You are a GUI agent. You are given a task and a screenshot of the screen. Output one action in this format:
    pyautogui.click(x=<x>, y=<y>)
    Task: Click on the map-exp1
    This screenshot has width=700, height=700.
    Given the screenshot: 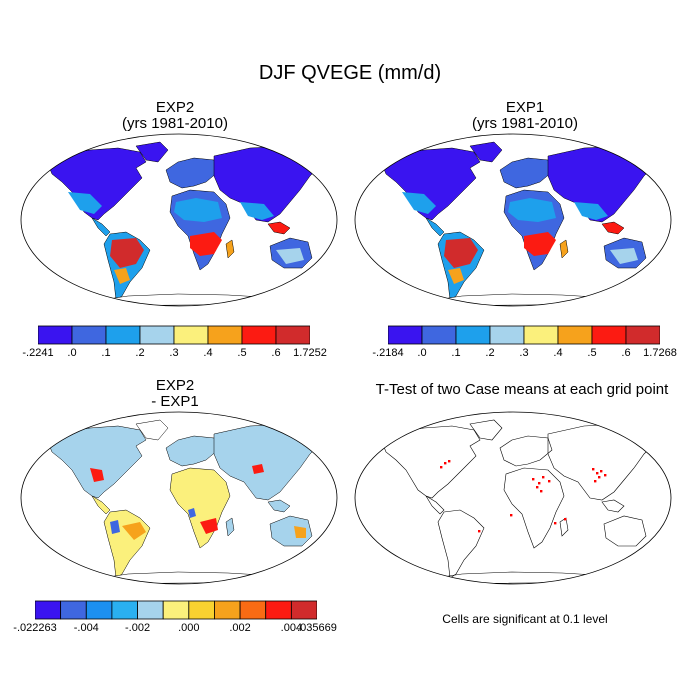 What is the action you would take?
    pyautogui.click(x=513, y=220)
    